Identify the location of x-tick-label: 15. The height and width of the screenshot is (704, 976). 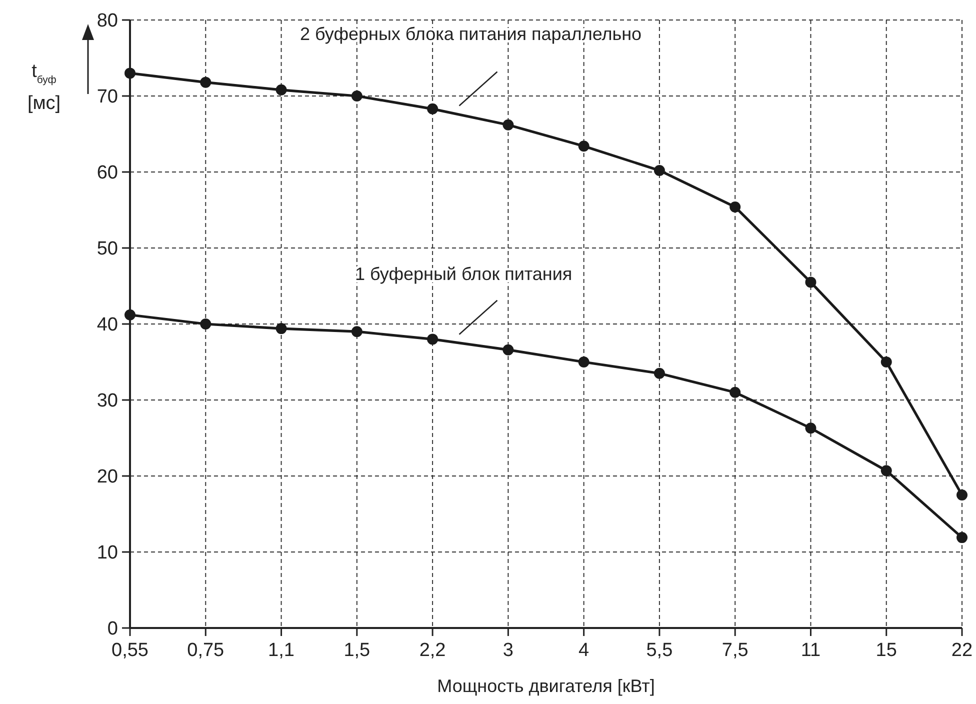
(886, 650).